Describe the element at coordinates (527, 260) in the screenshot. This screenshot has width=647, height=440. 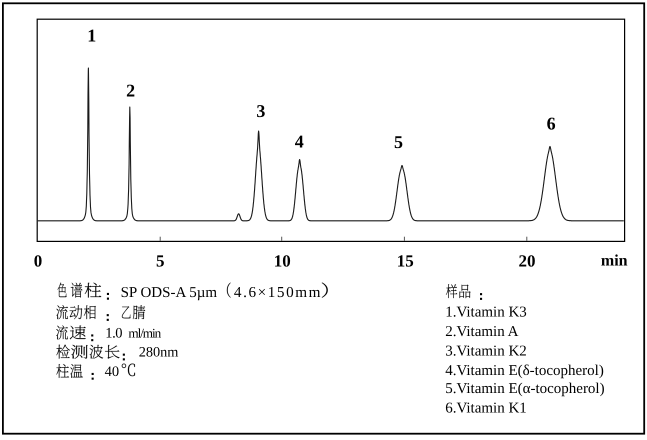
I see `svg-text: 20` at that location.